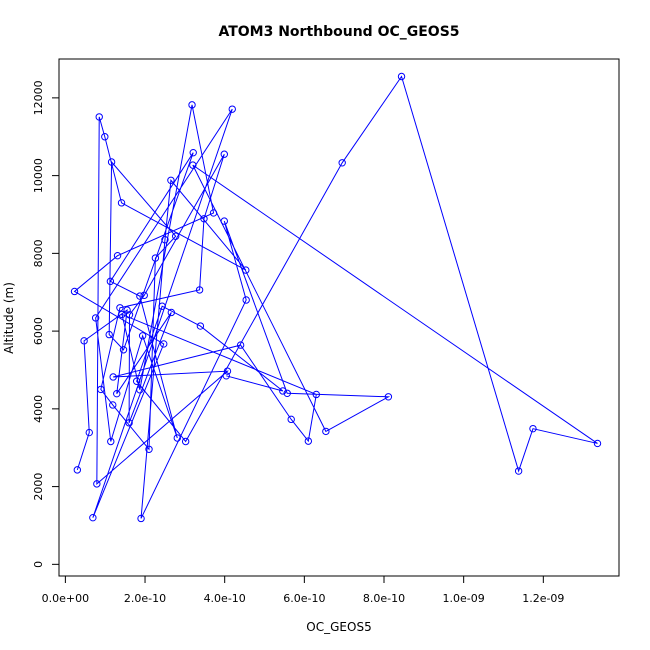  Describe the element at coordinates (38, 487) in the screenshot. I see `y-tick-label: 2000` at that location.